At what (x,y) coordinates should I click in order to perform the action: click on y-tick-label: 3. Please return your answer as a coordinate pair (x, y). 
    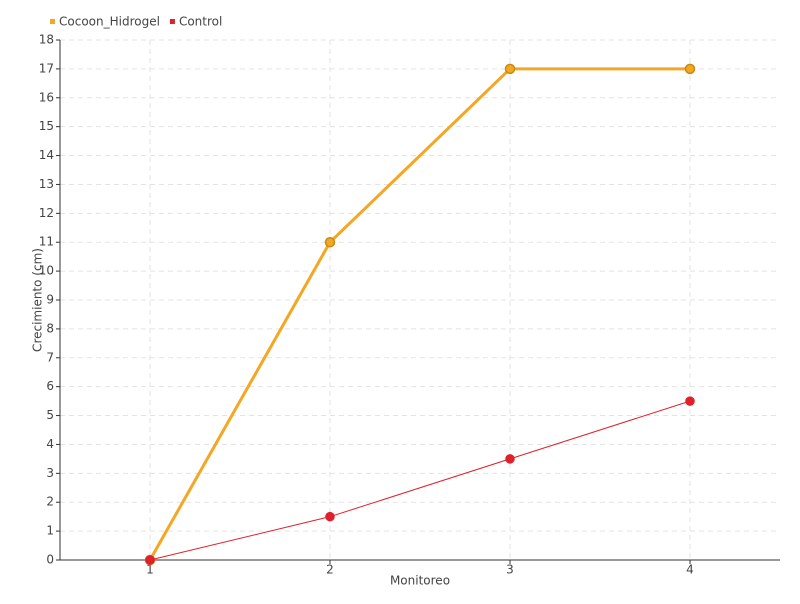
    Looking at the image, I should click on (50, 473).